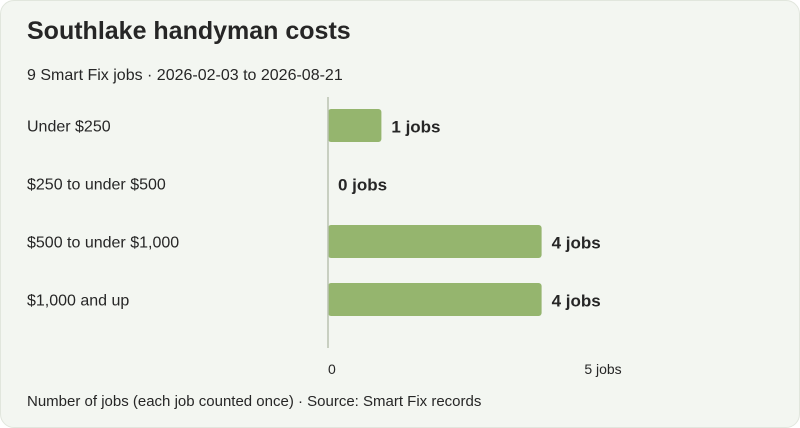  I want to click on category-label: $250 to under $500, so click(96, 185).